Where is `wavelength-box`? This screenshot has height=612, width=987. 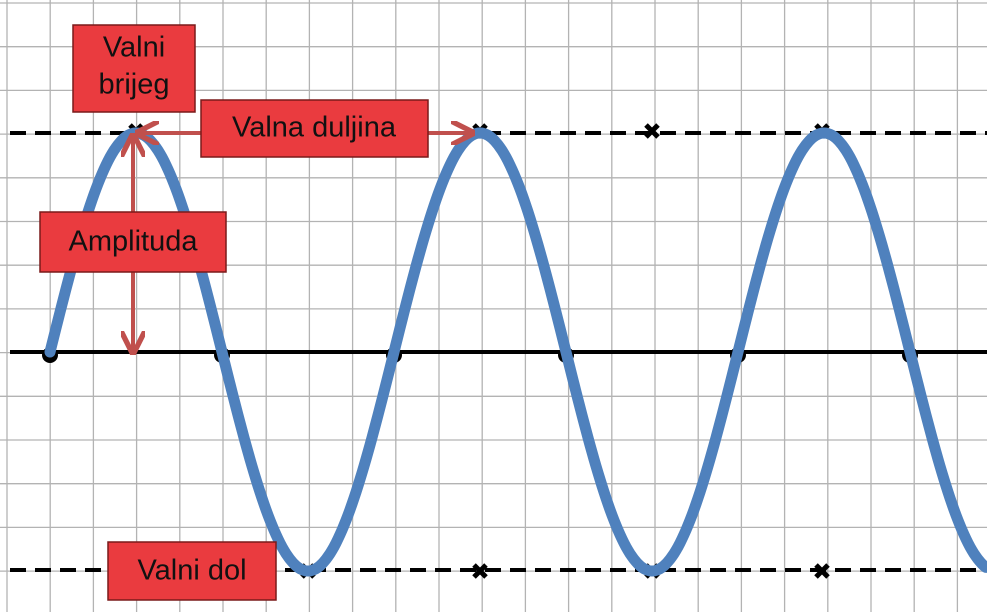
wavelength-box is located at coordinates (314, 128).